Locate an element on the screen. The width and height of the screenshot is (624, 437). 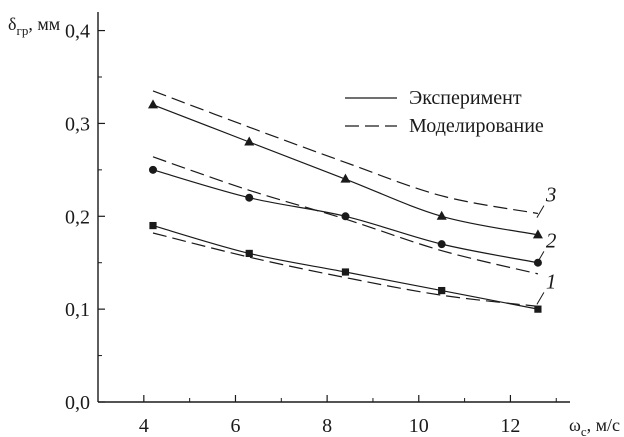
y-tick-label: 0,0 is located at coordinates (77, 403).